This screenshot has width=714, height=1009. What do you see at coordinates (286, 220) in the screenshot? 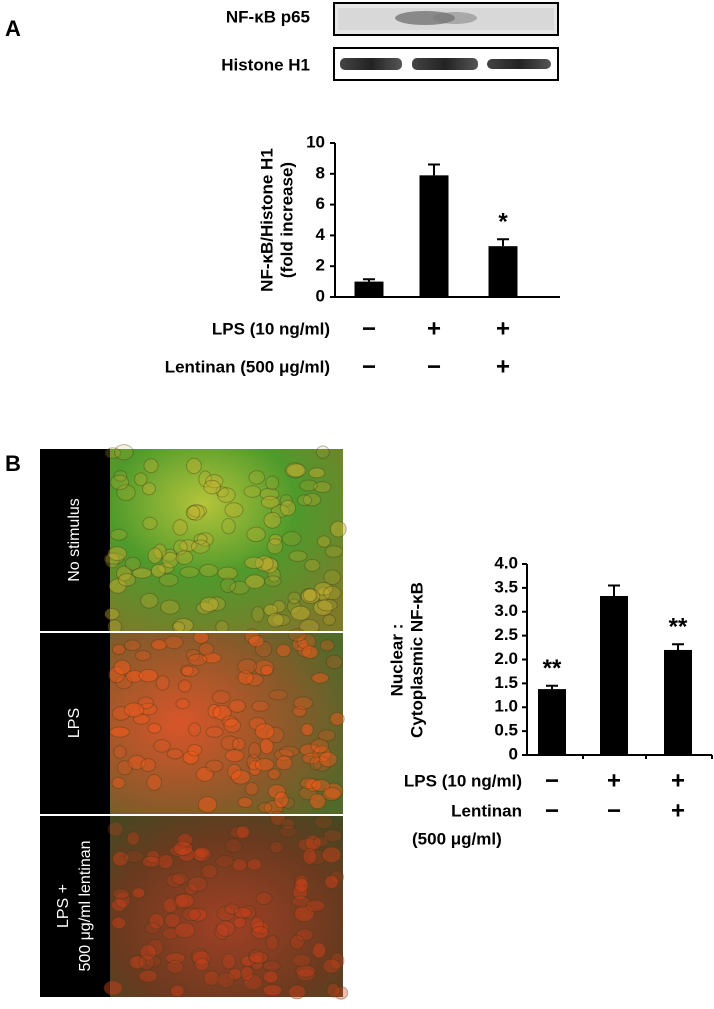
I see `y-axis-label: (fold increase)` at bounding box center [286, 220].